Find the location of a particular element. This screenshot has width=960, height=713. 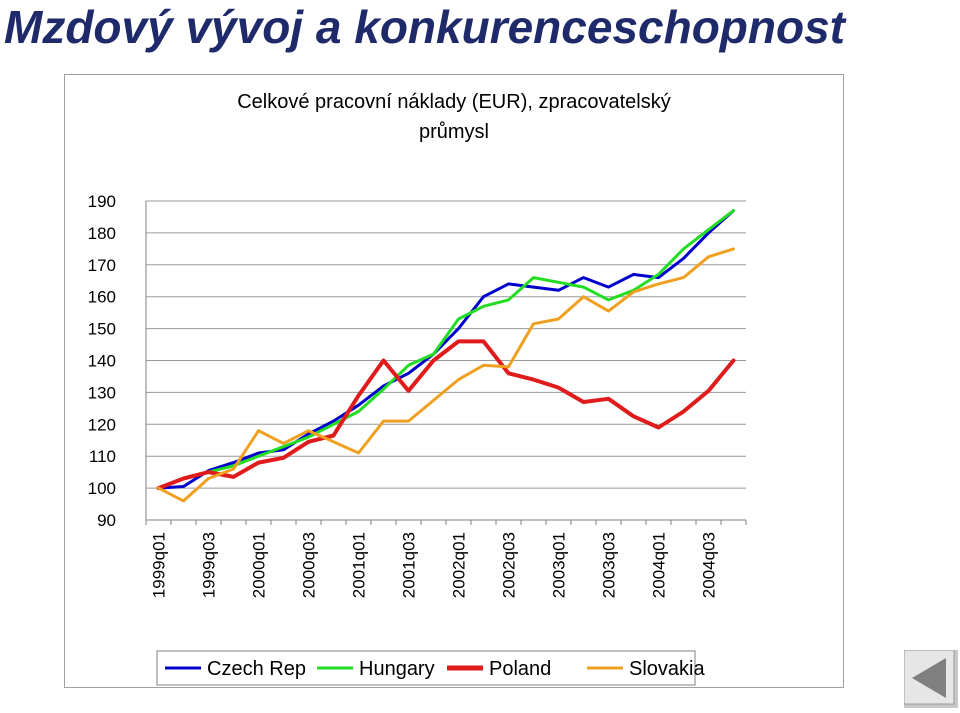

x-tick-label: 2000q01 is located at coordinates (259, 565).